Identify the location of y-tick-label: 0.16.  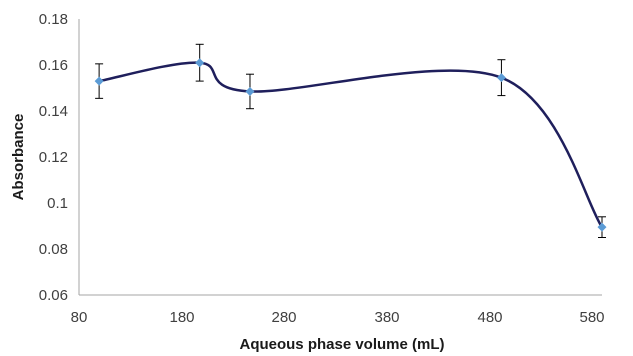
(53, 65).